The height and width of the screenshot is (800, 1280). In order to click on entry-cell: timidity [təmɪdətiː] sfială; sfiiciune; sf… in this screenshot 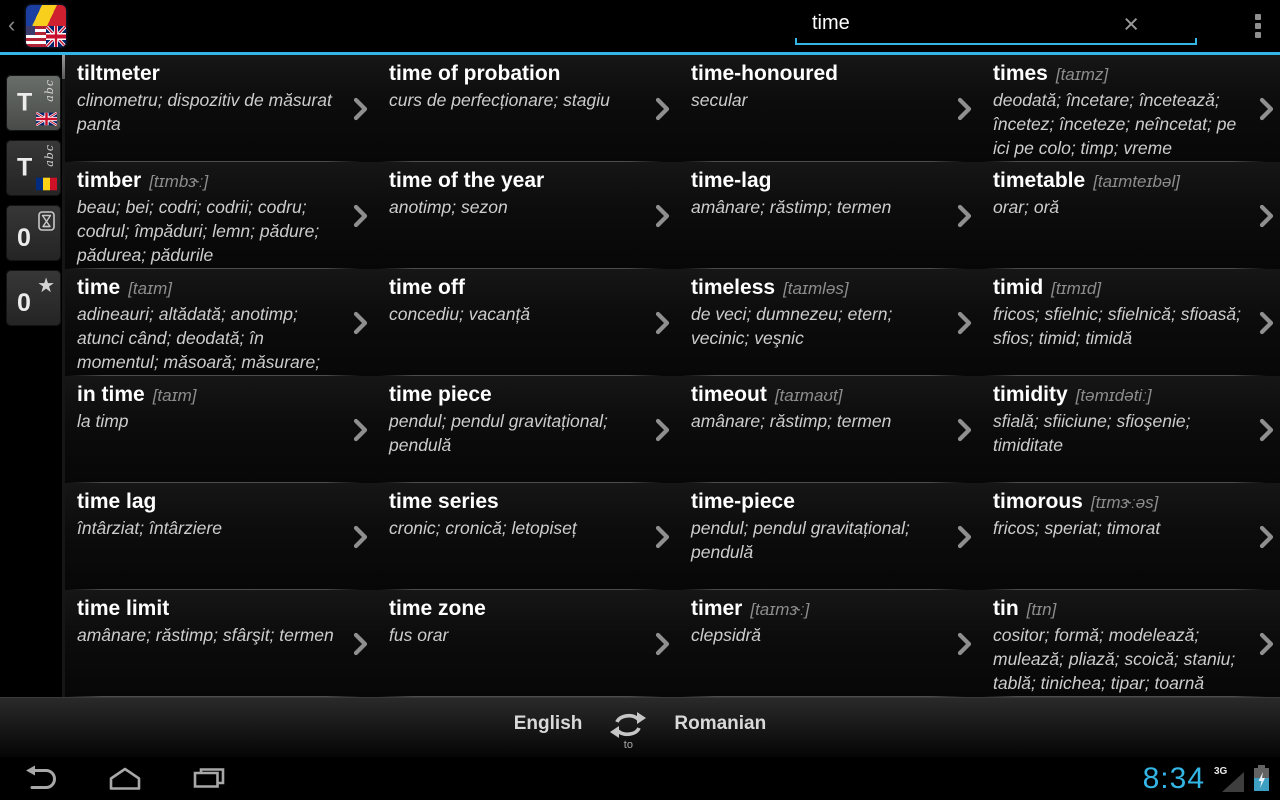, I will do `click(1130, 429)`.